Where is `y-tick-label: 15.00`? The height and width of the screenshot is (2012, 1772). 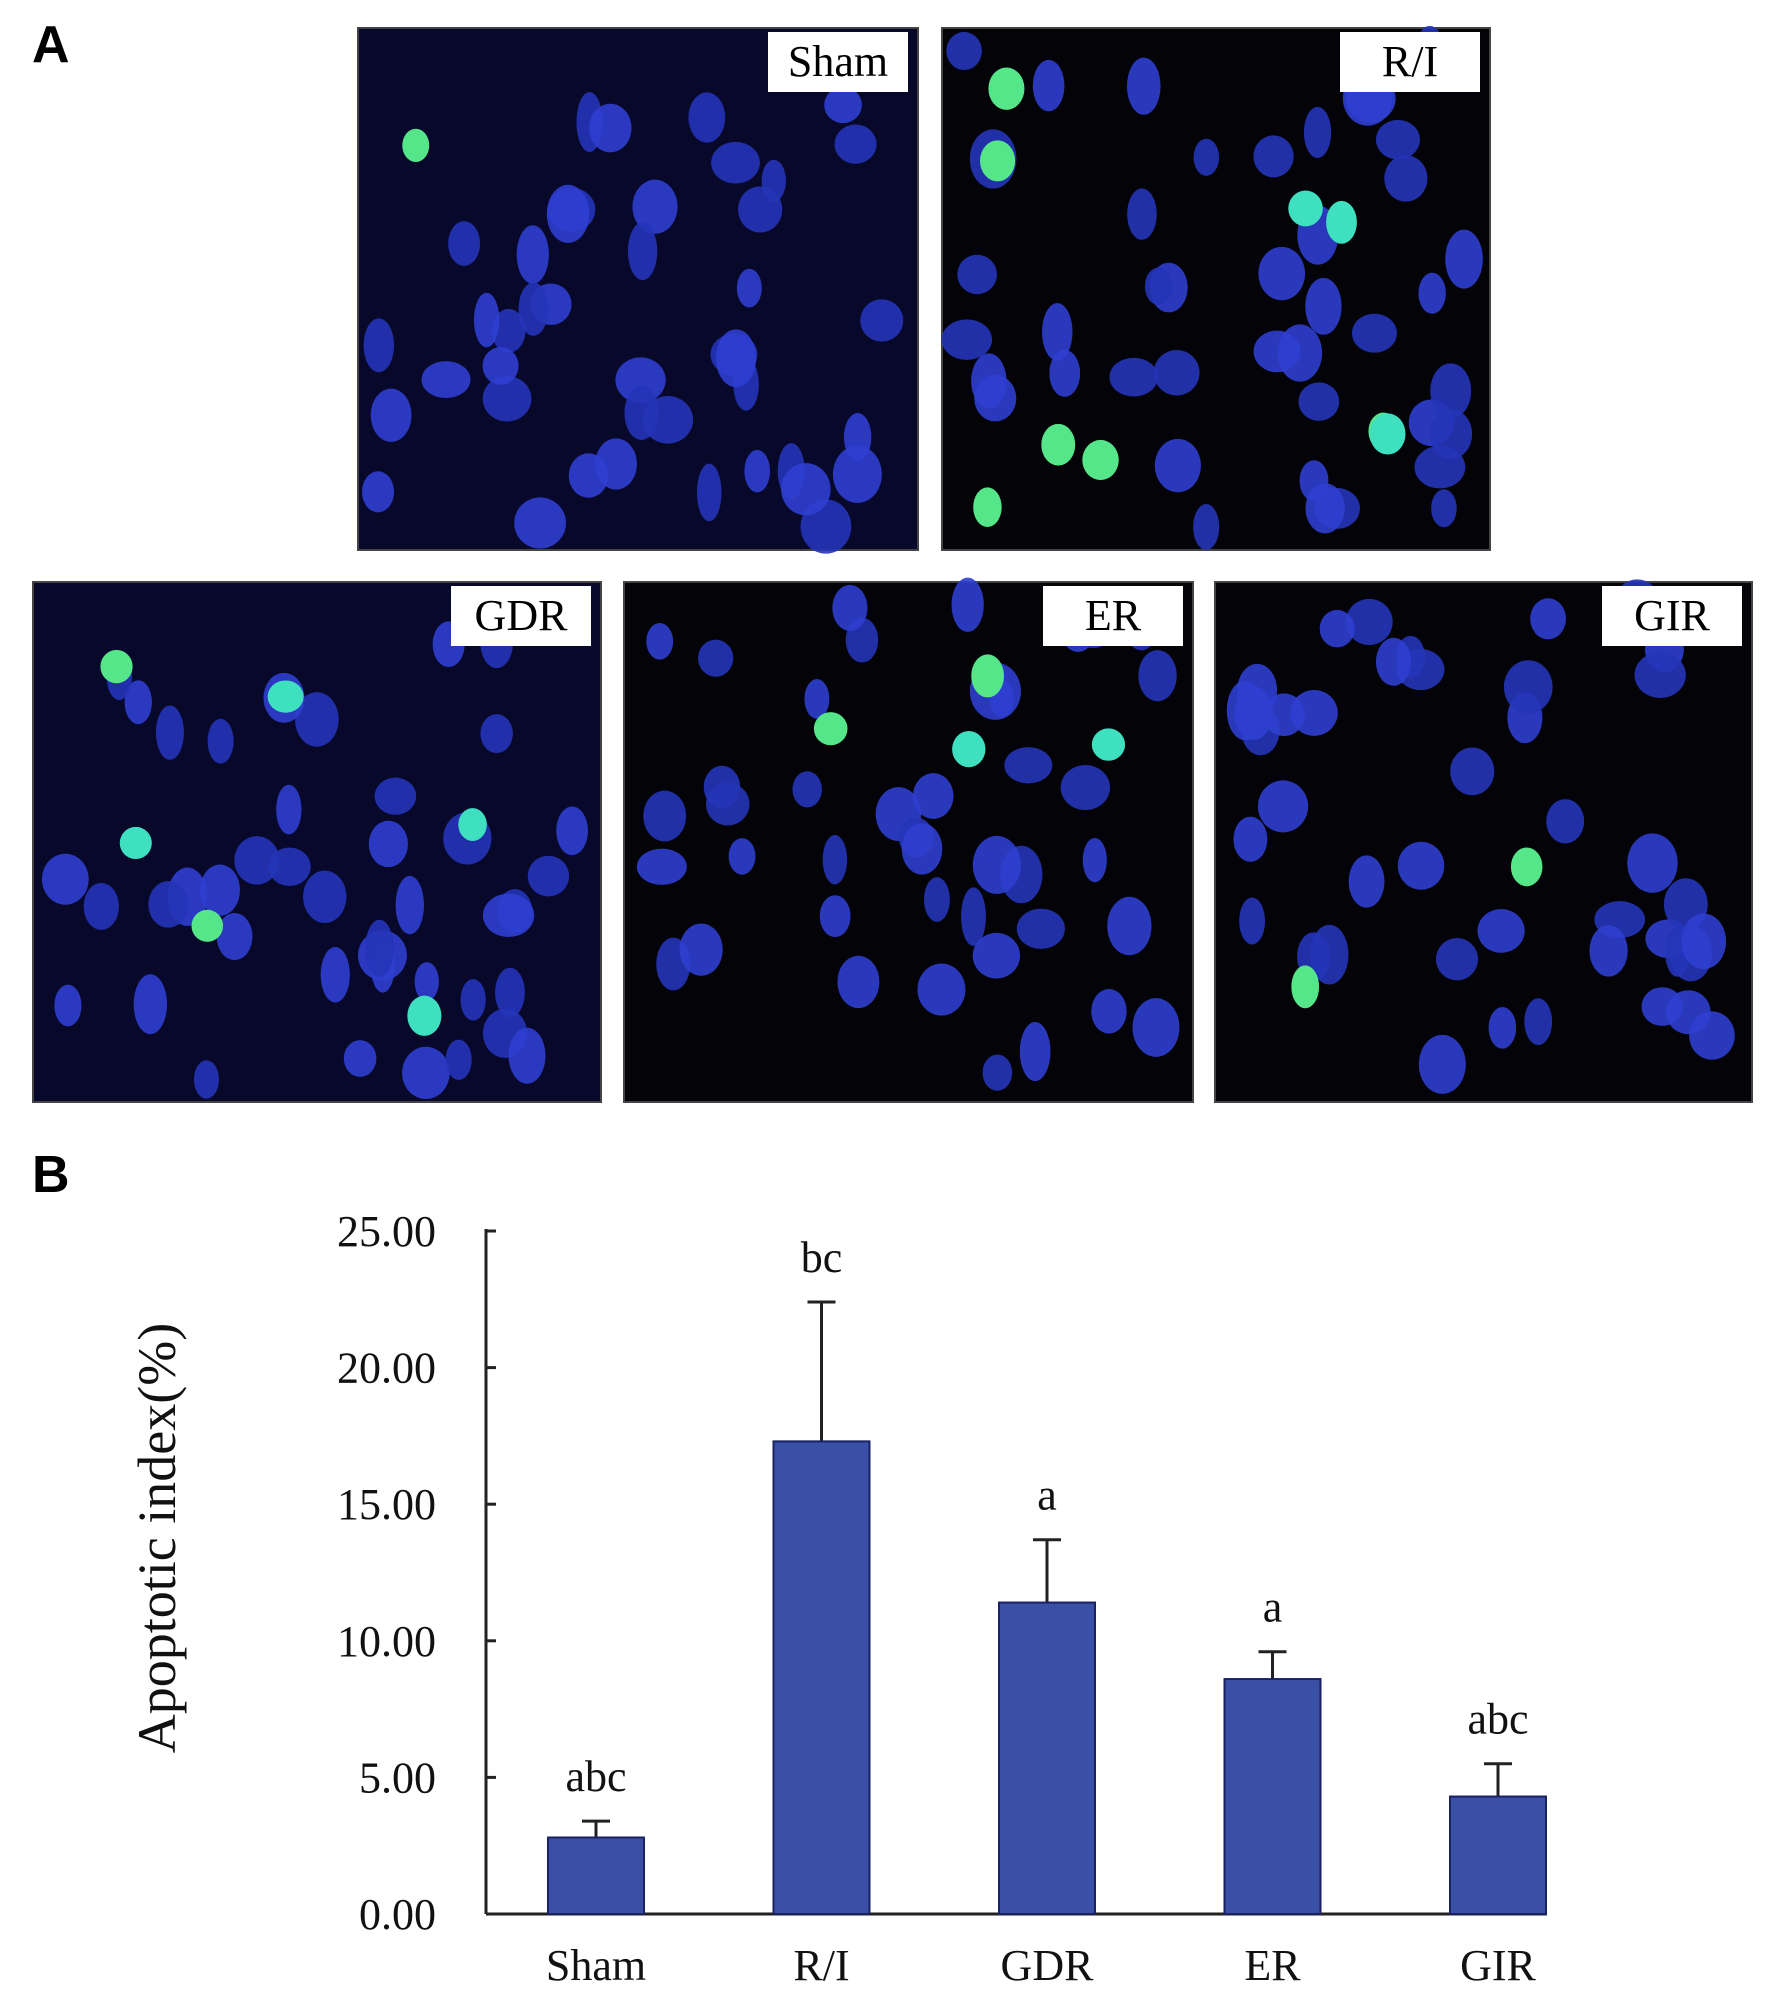
y-tick-label: 15.00 is located at coordinates (386, 1504).